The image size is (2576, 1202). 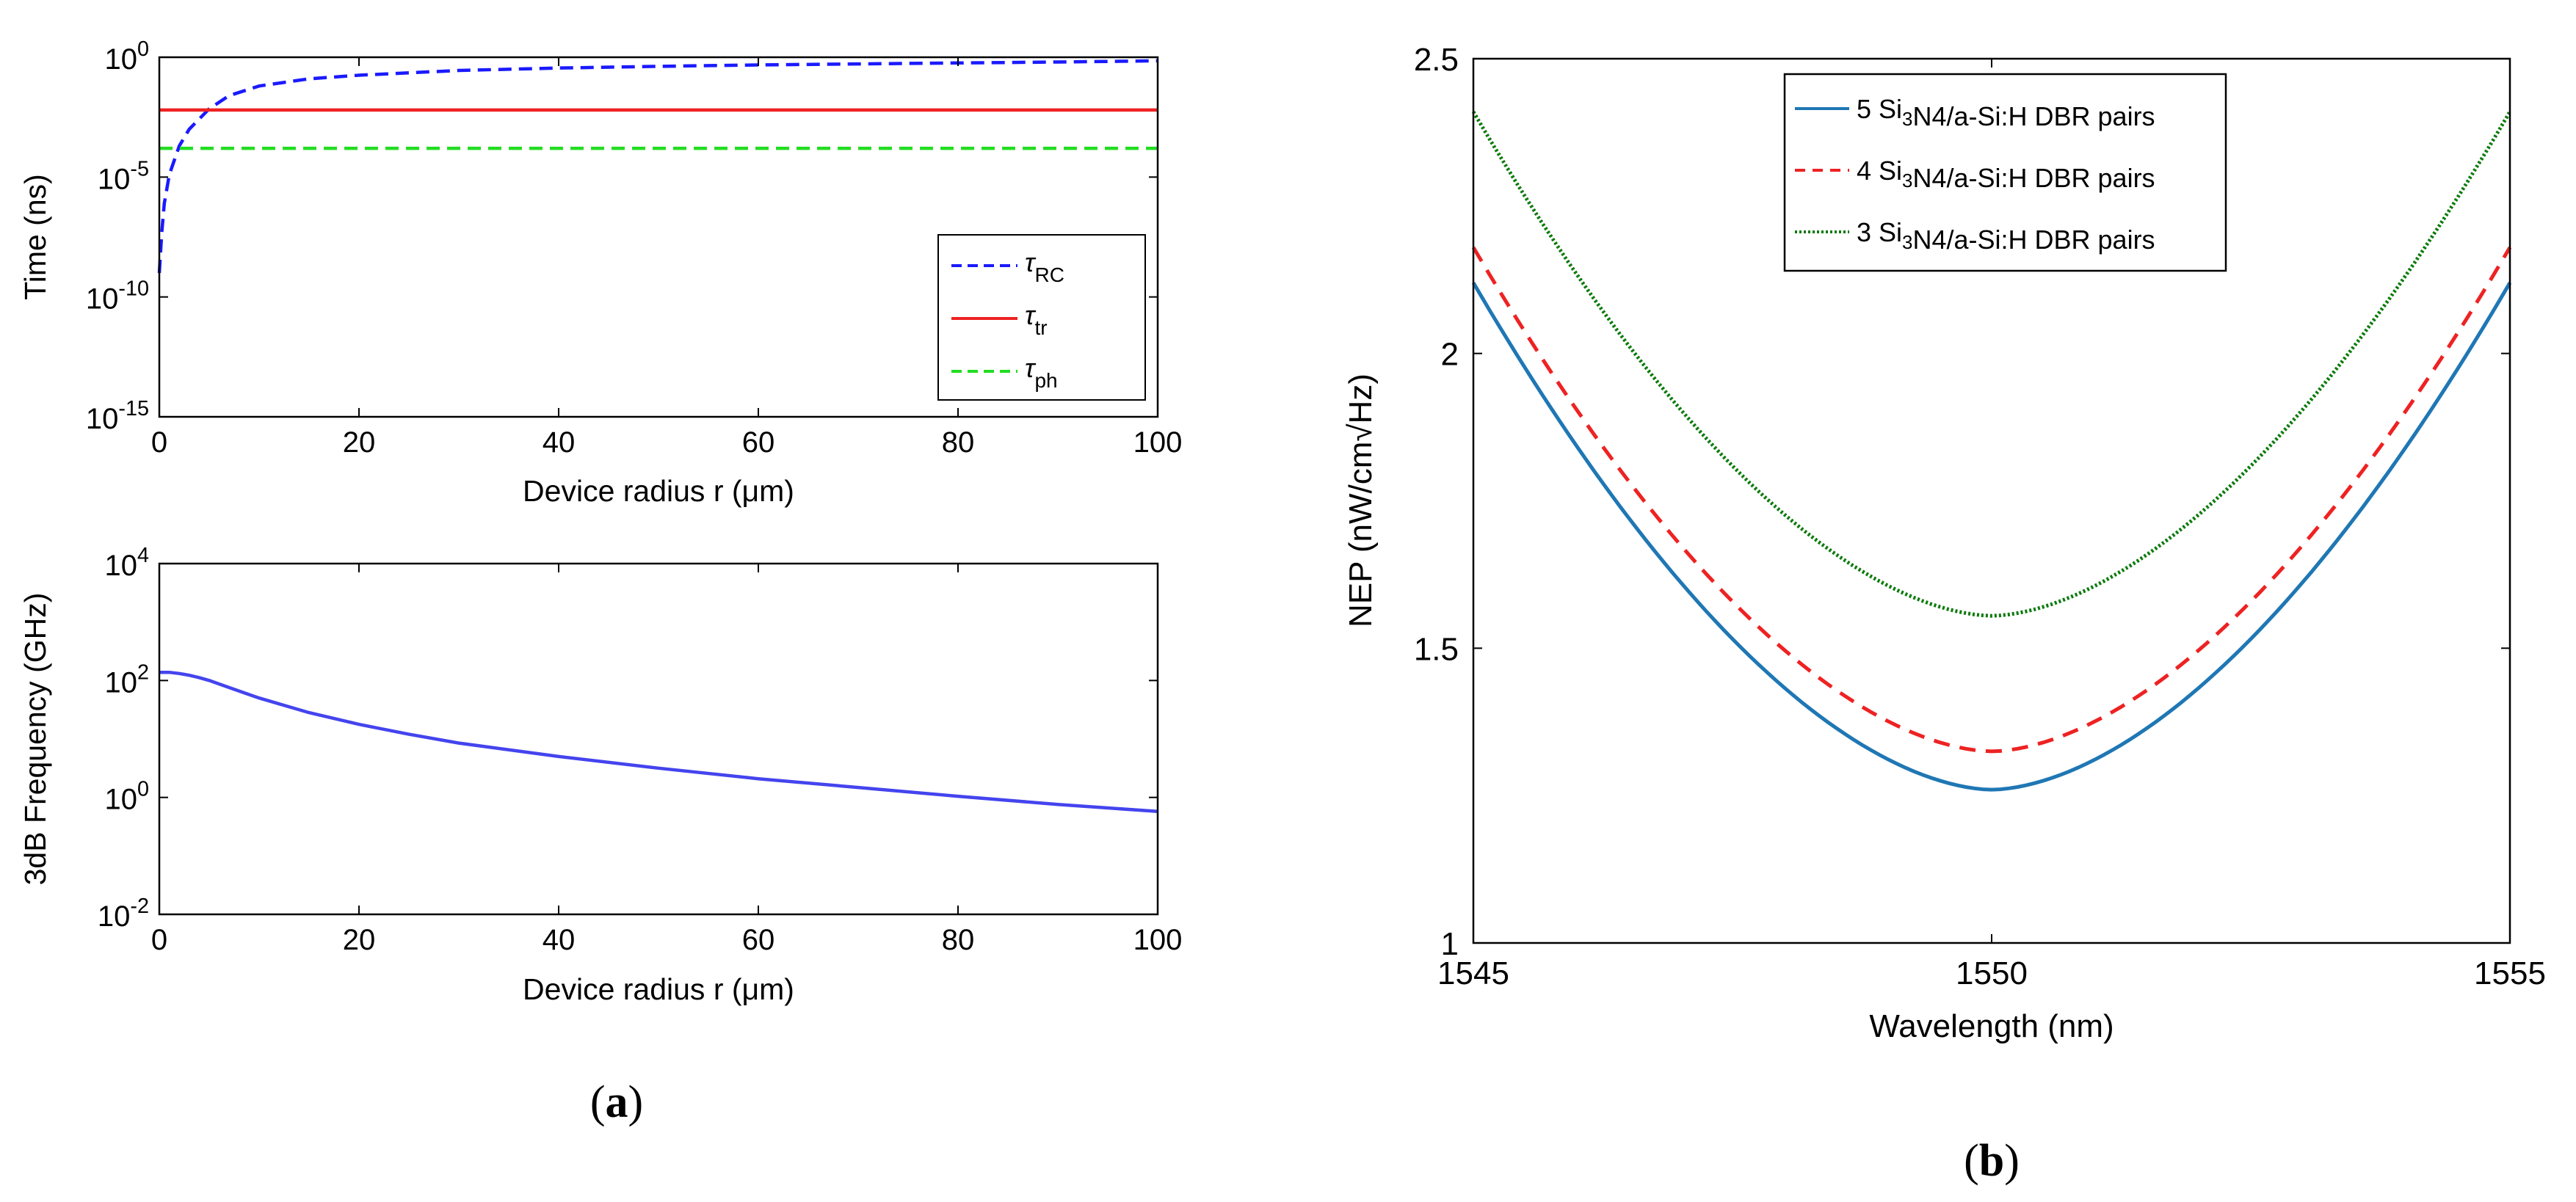 I want to click on y-axis-label: NEP (nW/cm√Hz), so click(x=1361, y=500).